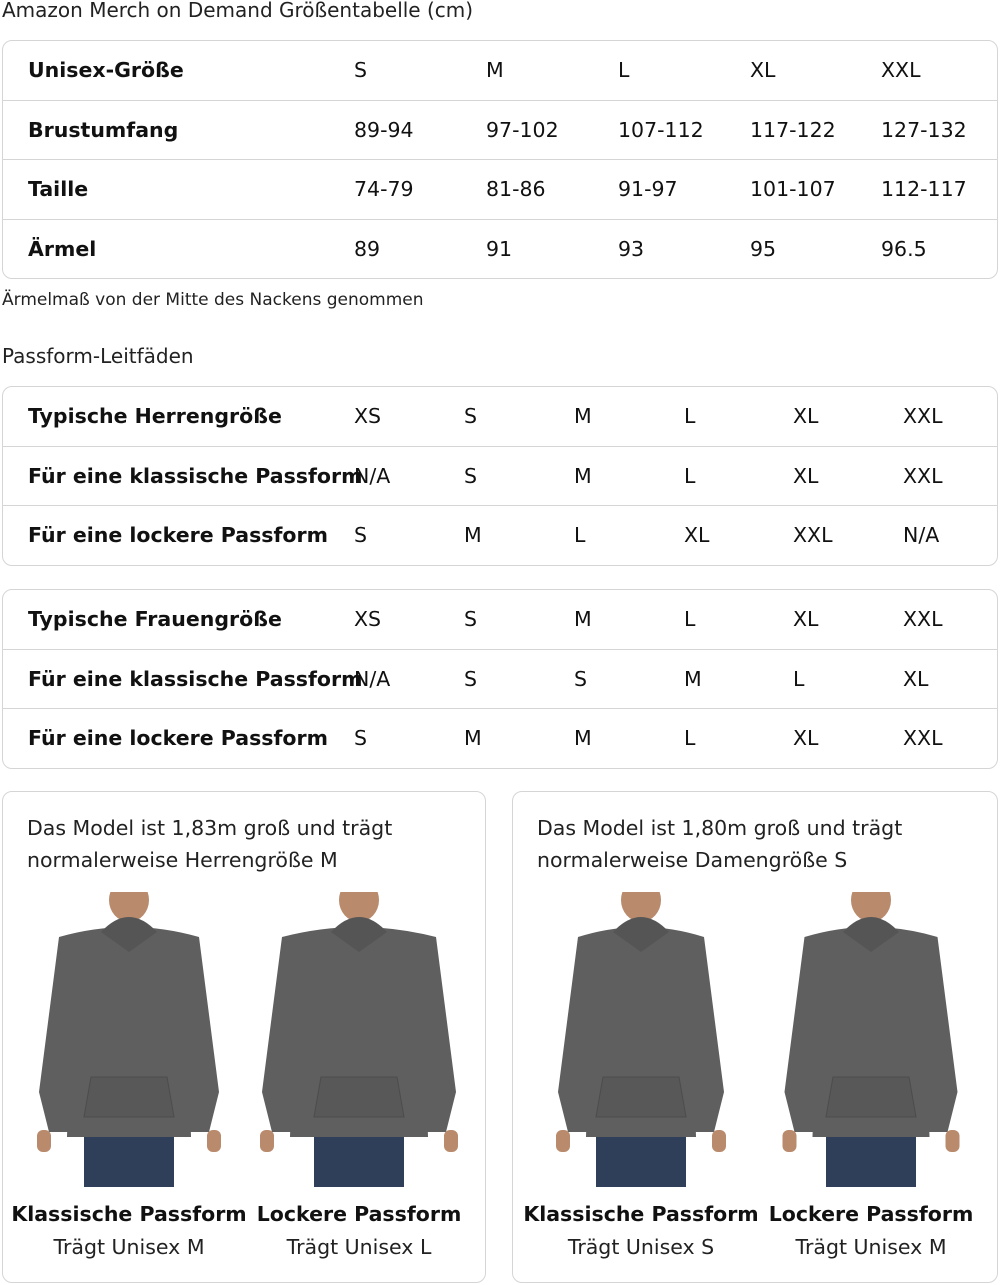 This screenshot has height=1285, width=1000. I want to click on table-cell: 127-132, so click(924, 129).